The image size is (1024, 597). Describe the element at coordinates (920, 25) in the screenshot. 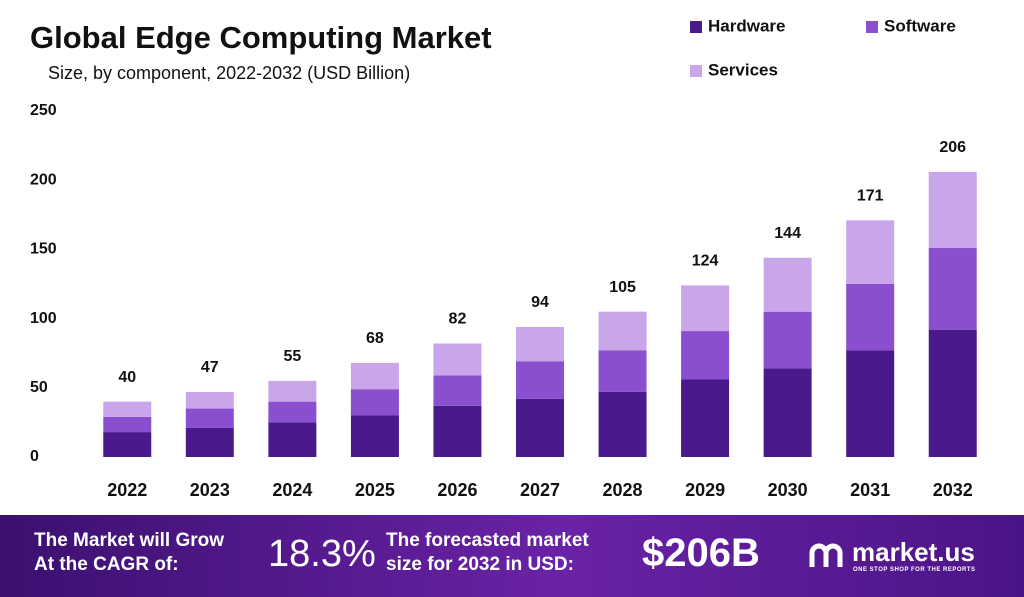

I see `legend-label: Software` at that location.